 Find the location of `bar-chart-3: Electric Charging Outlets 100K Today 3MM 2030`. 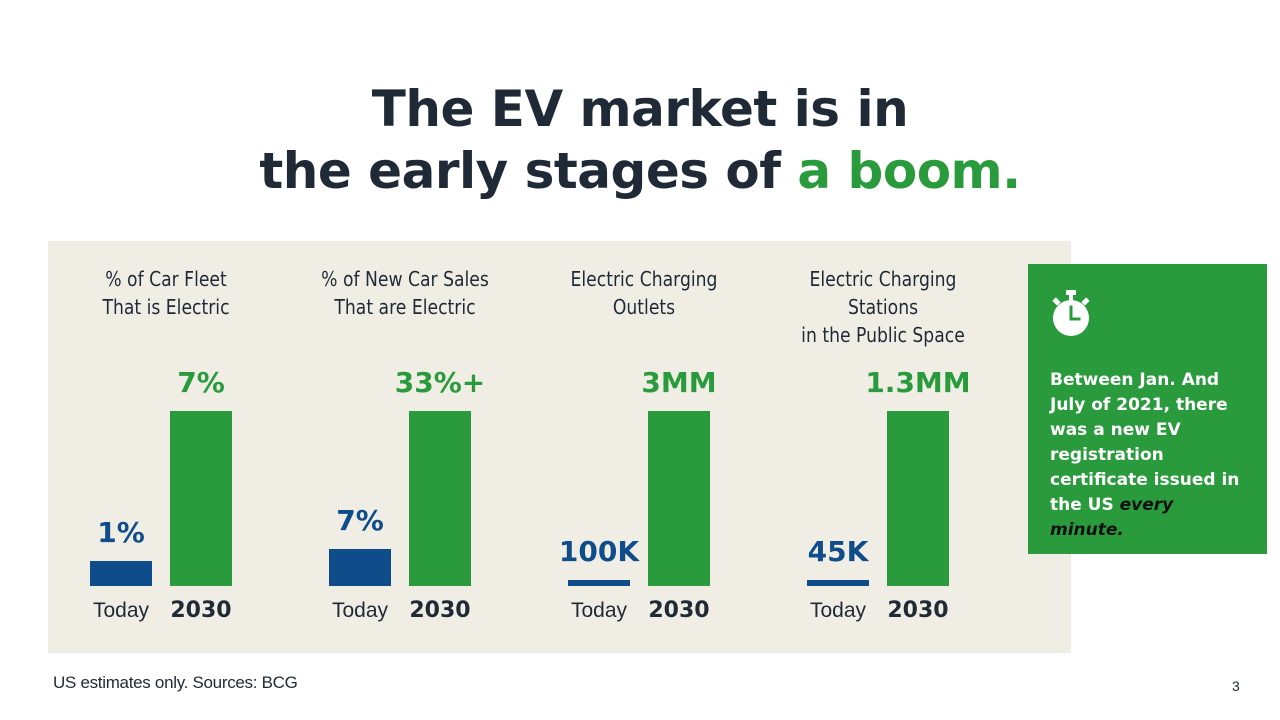

bar-chart-3: Electric Charging Outlets 100K Today 3MM 2030 is located at coordinates (644, 447).